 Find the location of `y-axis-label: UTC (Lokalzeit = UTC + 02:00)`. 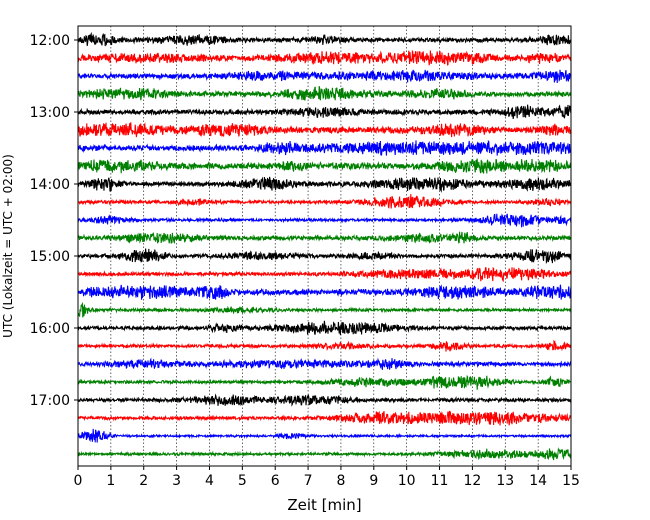

y-axis-label: UTC (Lokalzeit = UTC + 02:00) is located at coordinates (8, 246).